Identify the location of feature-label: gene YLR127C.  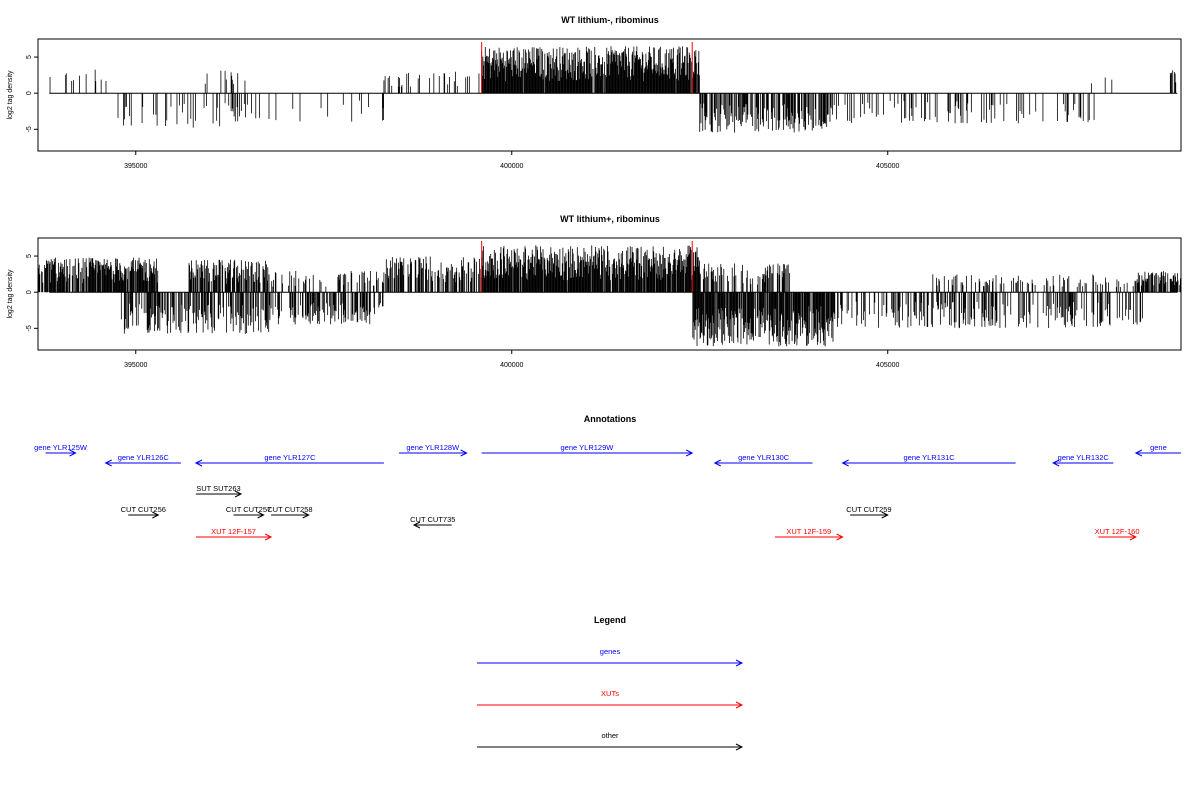
(290, 457).